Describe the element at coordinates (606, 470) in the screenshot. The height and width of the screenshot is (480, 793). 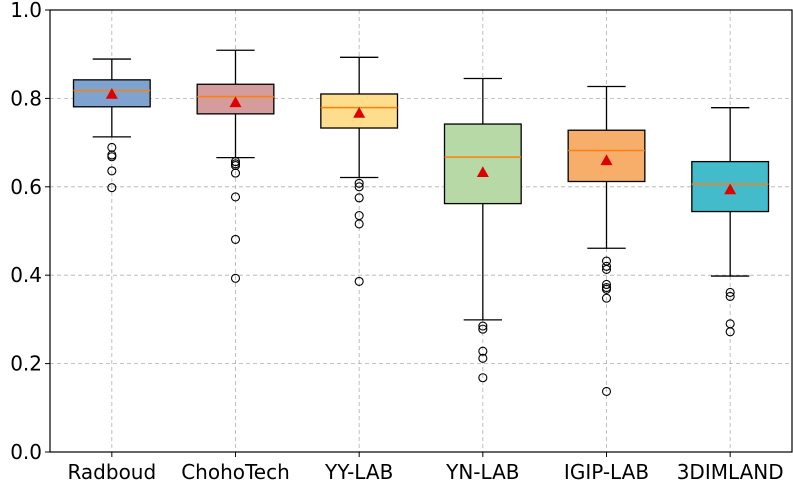
I see `x-tick-label: IGIP-LAB` at that location.